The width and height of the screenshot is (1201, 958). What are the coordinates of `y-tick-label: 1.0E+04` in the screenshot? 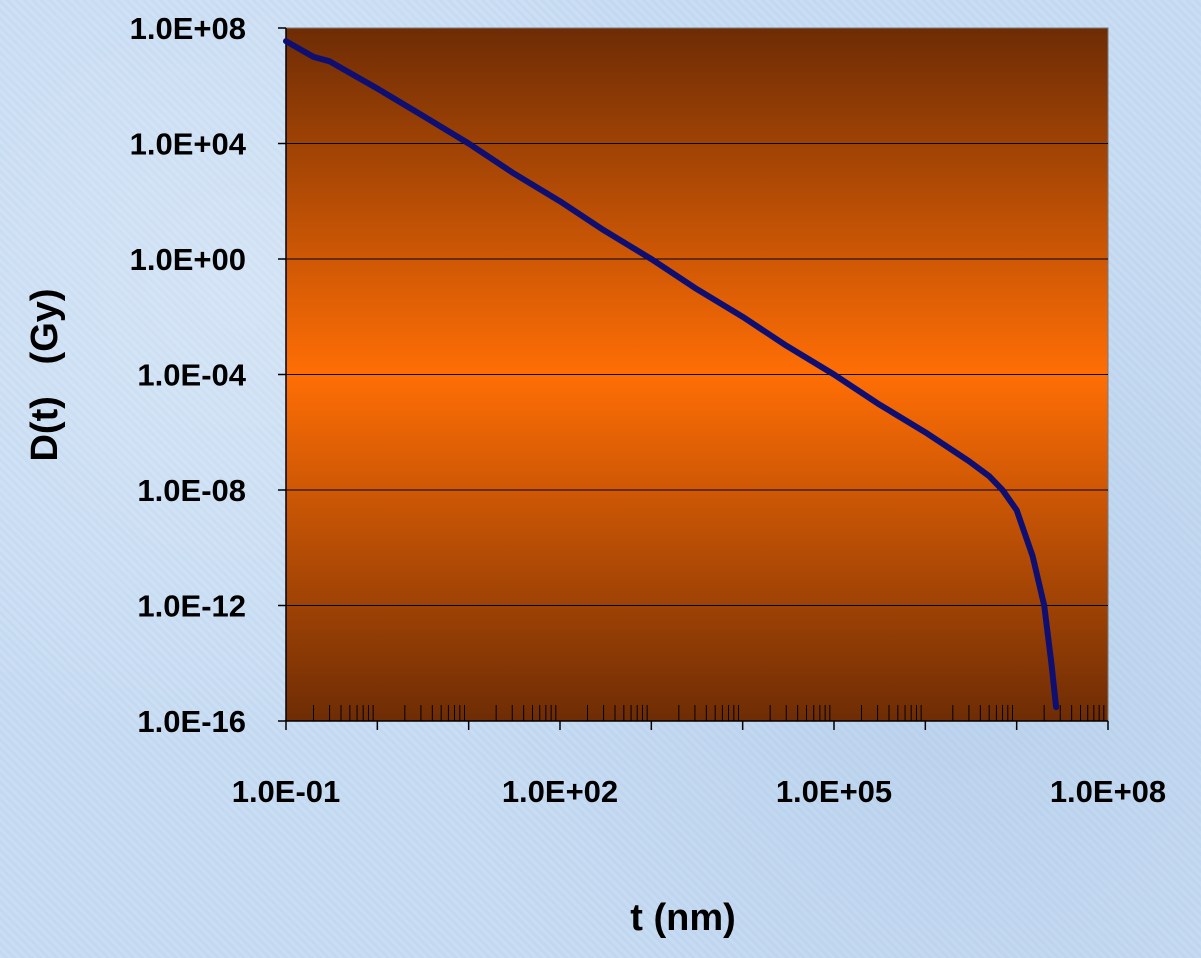 It's located at (188, 144).